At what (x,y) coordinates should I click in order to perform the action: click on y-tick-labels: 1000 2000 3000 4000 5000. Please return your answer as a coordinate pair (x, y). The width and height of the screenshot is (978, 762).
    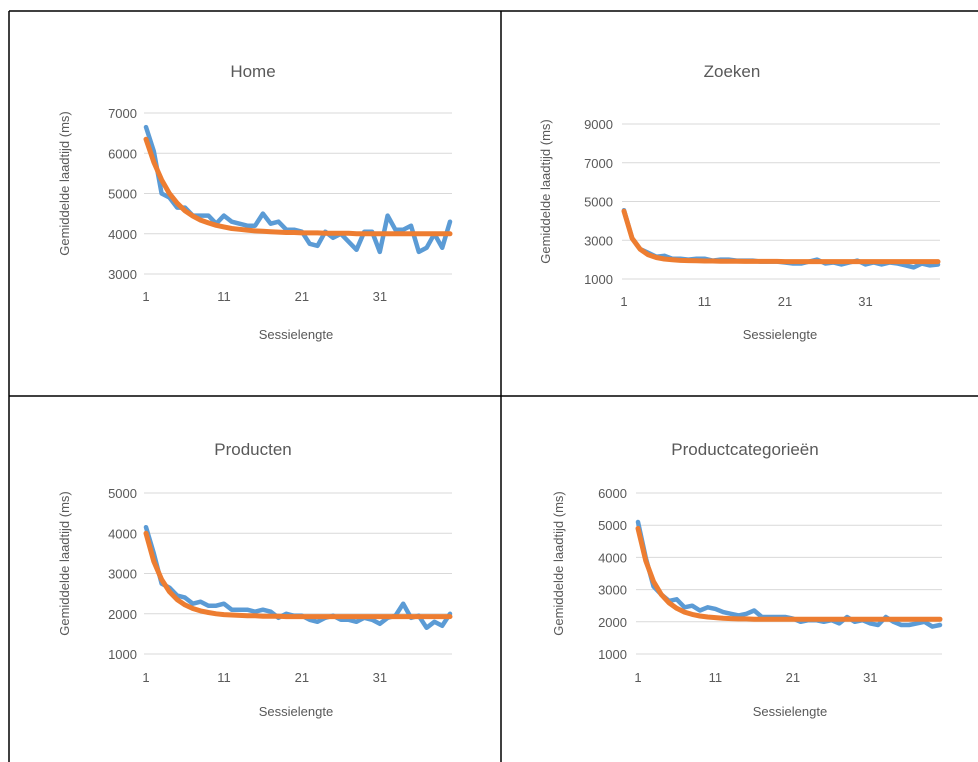
    Looking at the image, I should click on (122, 574).